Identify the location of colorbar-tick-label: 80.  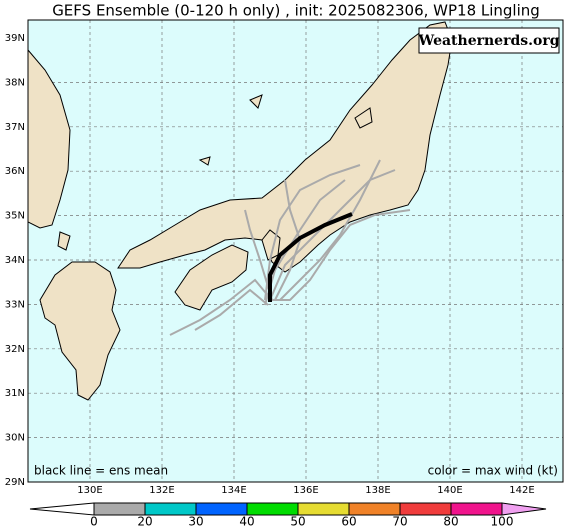
(450, 522).